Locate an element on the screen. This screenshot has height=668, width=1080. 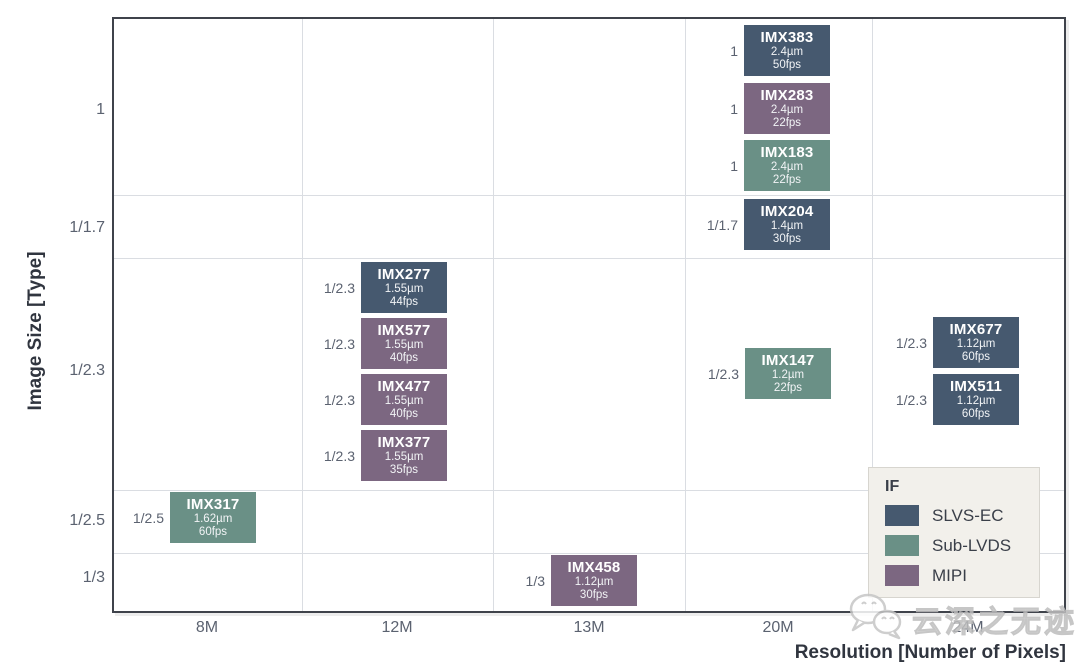
legend-swatch-slvs-ec is located at coordinates (902, 515).